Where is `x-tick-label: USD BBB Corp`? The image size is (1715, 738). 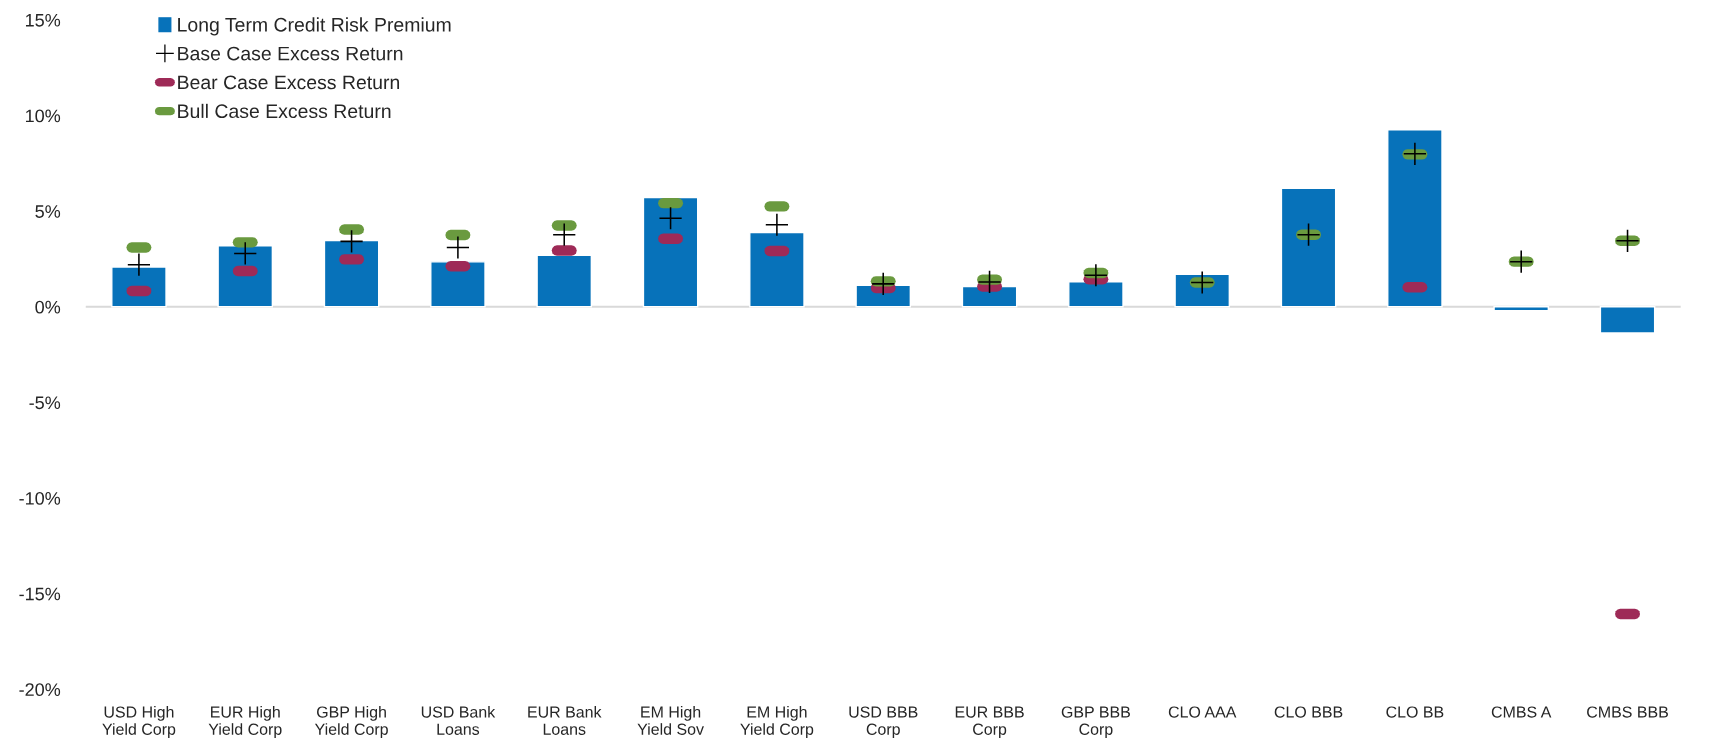 x-tick-label: USD BBB Corp is located at coordinates (883, 722).